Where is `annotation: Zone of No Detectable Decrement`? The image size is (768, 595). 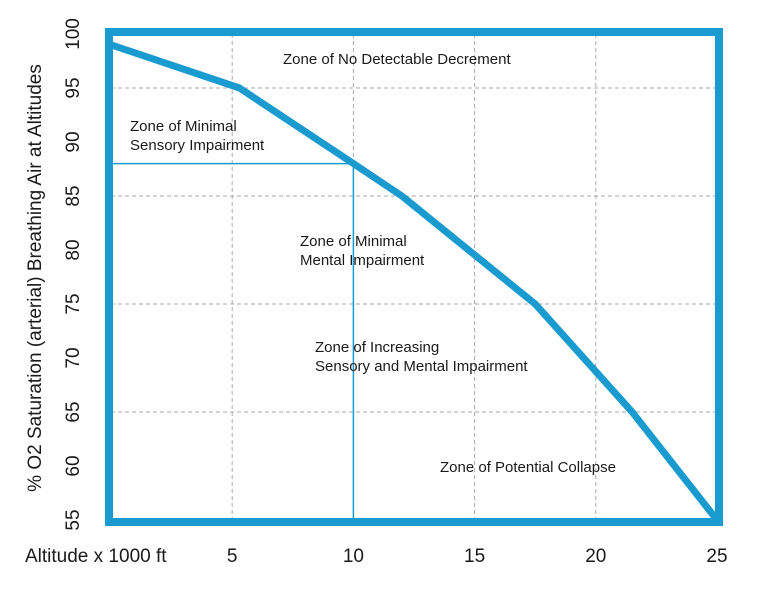
annotation: Zone of No Detectable Decrement is located at coordinates (397, 59).